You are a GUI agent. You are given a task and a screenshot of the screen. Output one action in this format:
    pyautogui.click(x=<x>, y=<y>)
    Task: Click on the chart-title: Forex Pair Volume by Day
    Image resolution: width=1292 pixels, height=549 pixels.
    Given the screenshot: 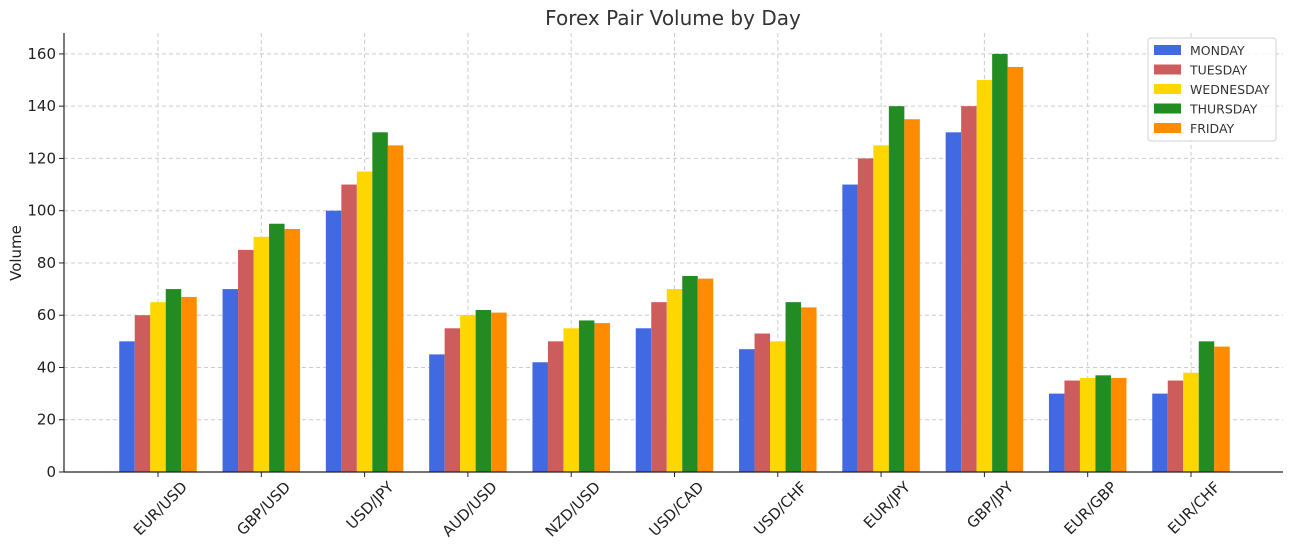 What is the action you would take?
    pyautogui.click(x=673, y=18)
    